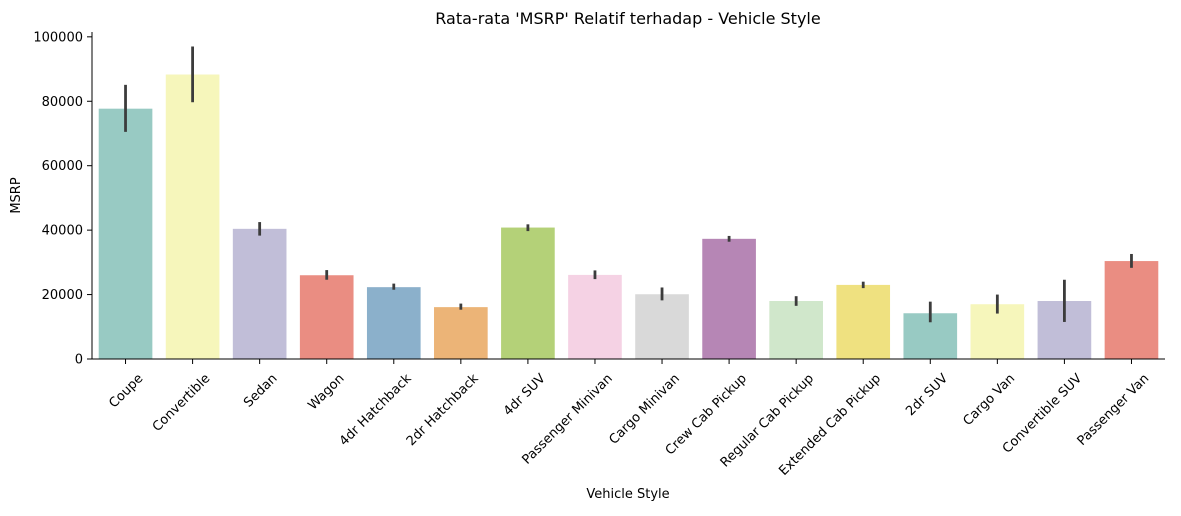 The width and height of the screenshot is (1181, 516). Describe the element at coordinates (528, 293) in the screenshot. I see `bar-4dr-suv` at that location.